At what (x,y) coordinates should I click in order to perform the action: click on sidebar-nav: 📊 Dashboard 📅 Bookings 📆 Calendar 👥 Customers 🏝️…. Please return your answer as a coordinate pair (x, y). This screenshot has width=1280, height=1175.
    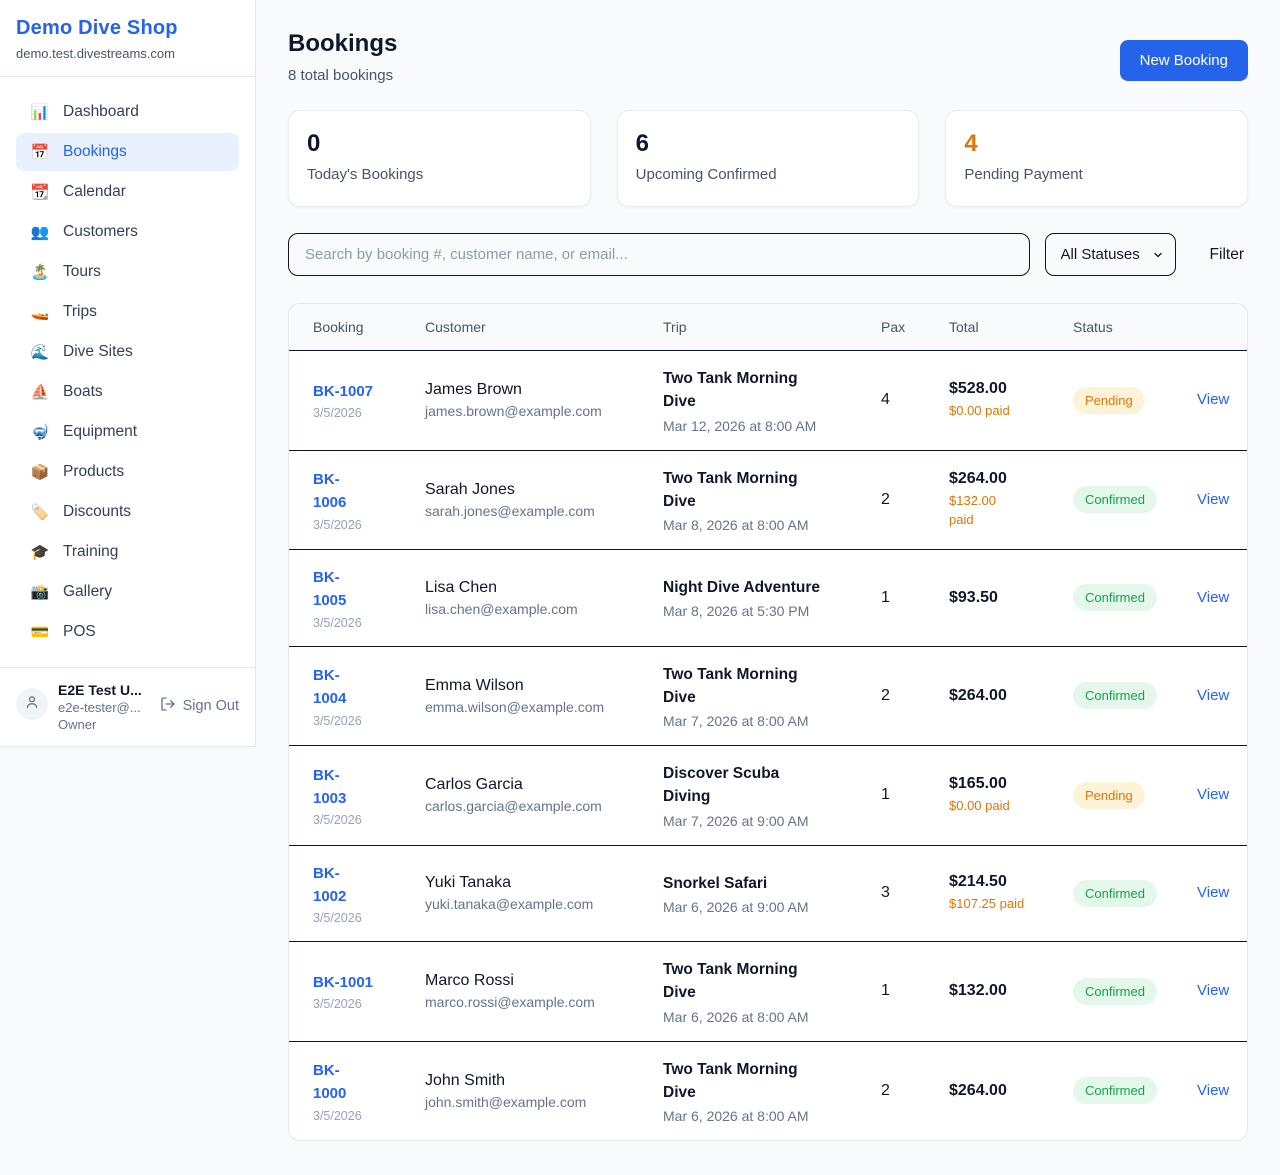
    Looking at the image, I should click on (127, 368).